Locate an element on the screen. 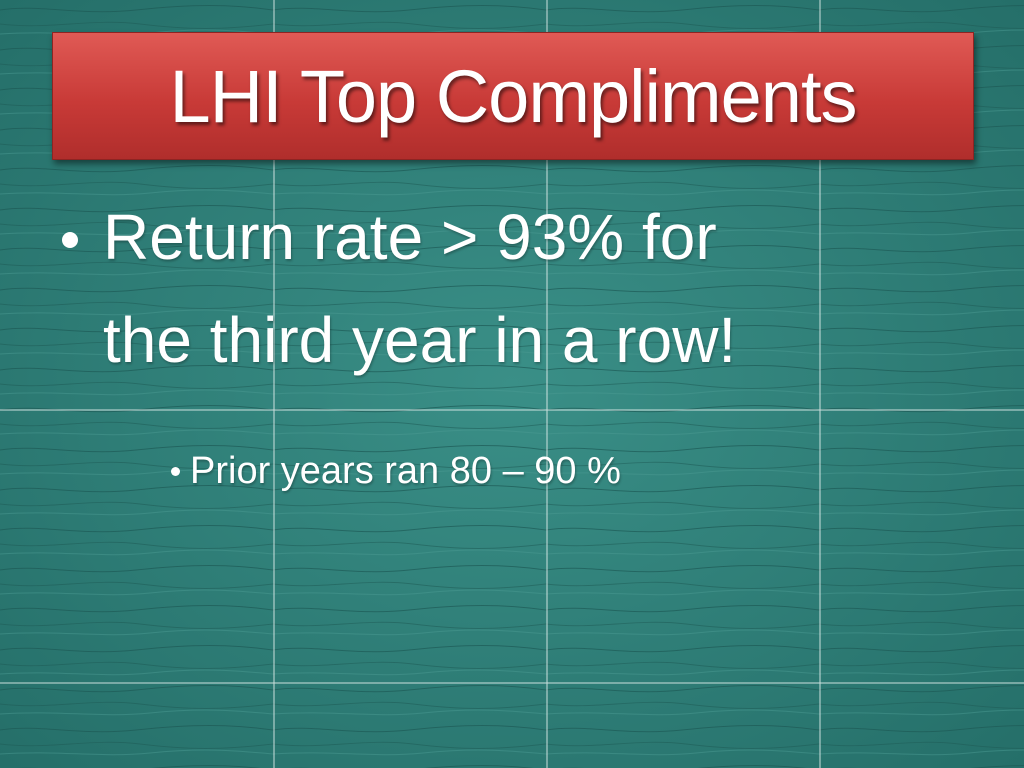  bullet is located at coordinates (70, 240).